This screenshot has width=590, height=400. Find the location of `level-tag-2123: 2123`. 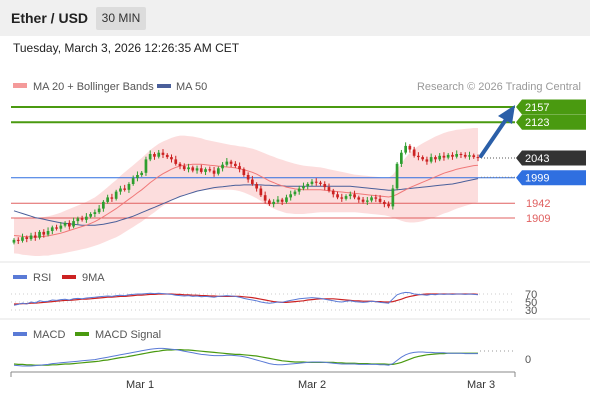

level-tag-2123: 2123 is located at coordinates (551, 122).